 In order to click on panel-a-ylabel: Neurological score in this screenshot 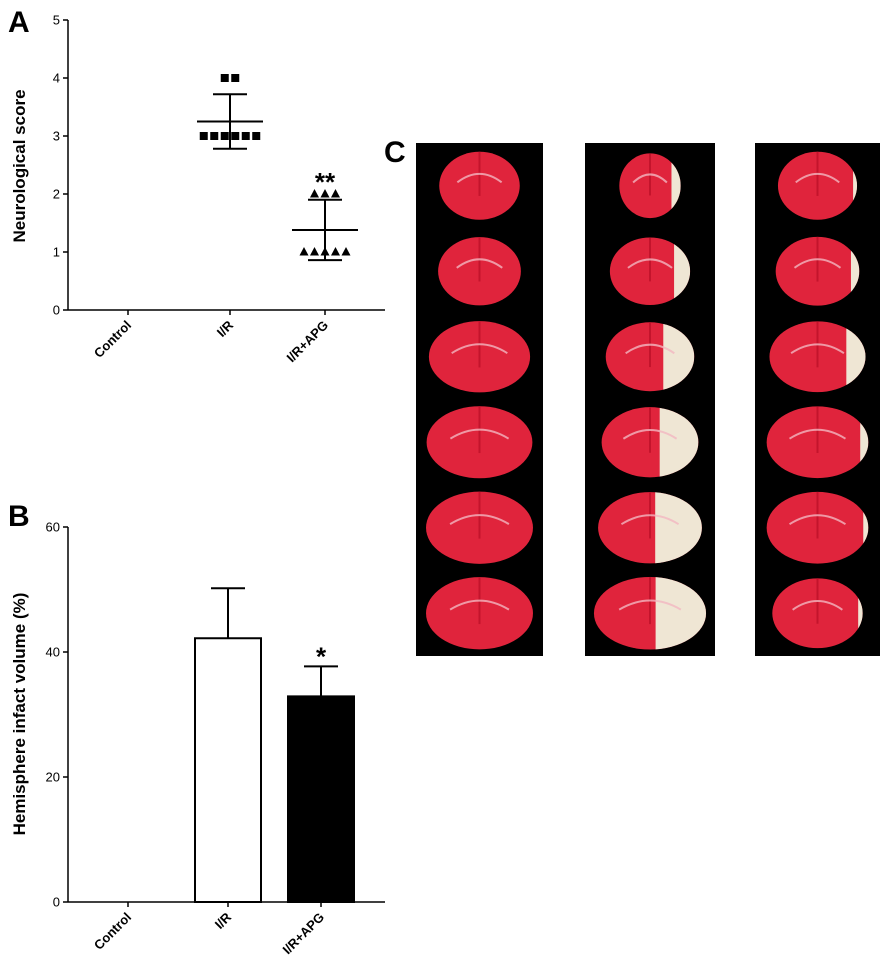, I will do `click(19, 165)`.